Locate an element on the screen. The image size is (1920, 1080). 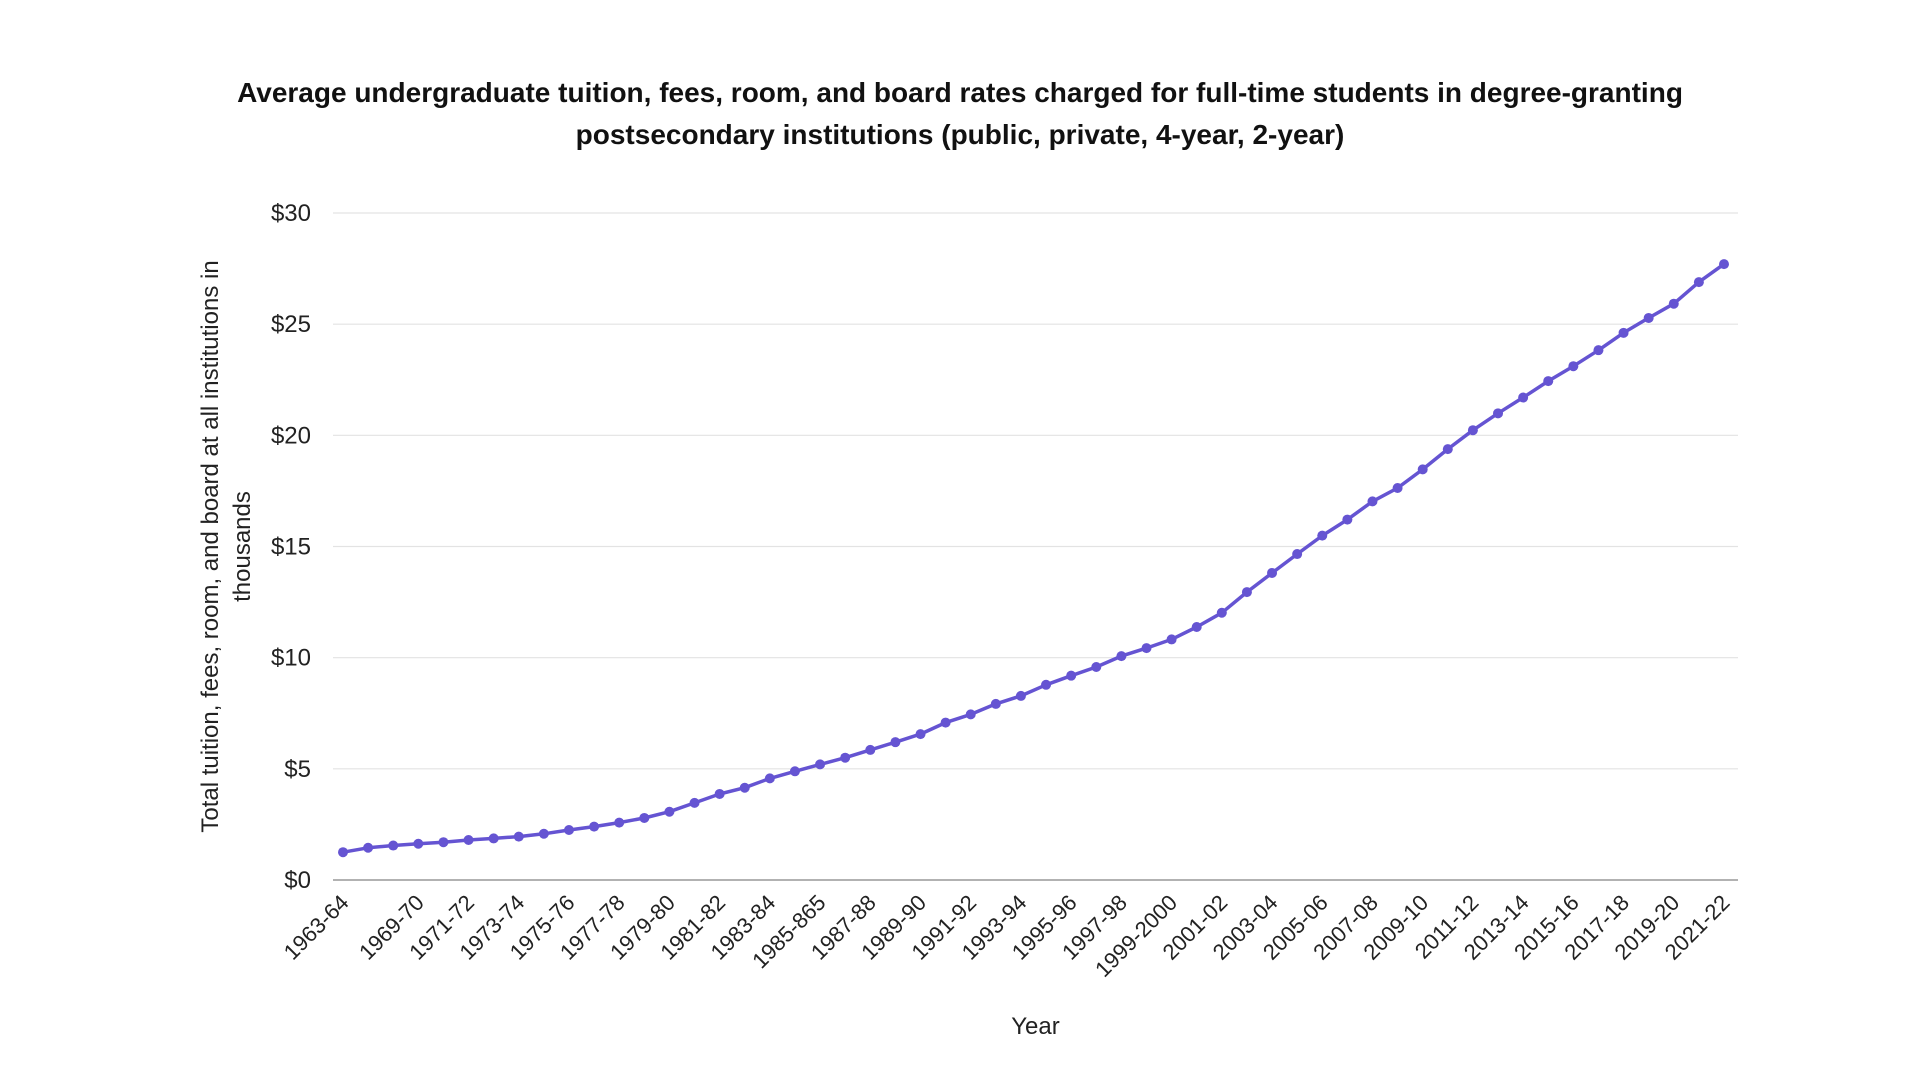
y-axis-title-line-2: thousands is located at coordinates (242, 546).